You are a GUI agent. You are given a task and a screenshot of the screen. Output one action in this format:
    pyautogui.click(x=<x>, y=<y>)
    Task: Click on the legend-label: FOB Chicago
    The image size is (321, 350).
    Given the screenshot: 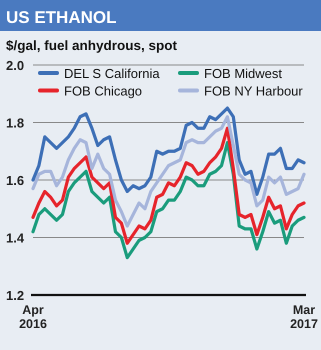 What is the action you would take?
    pyautogui.click(x=103, y=91)
    